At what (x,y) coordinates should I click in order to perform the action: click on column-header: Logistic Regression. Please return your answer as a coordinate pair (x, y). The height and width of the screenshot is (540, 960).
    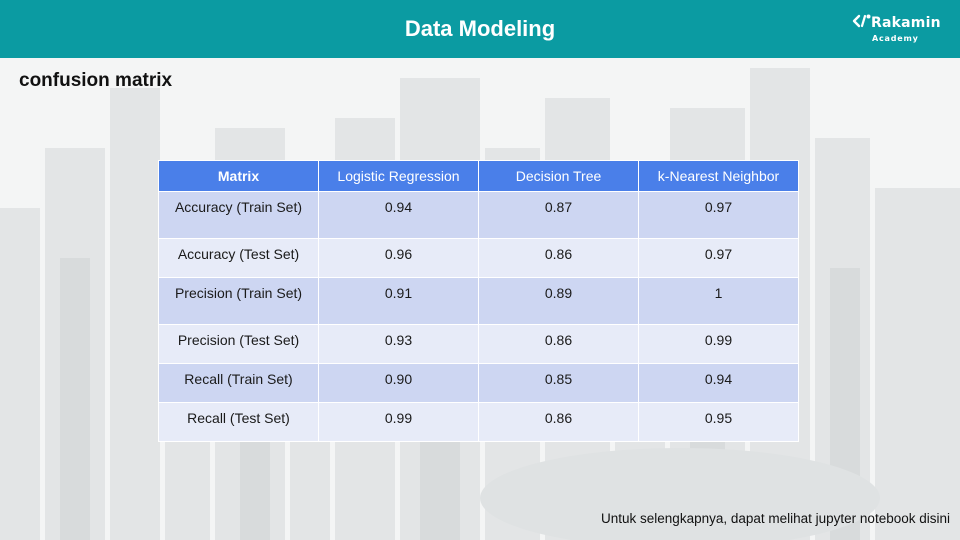
    Looking at the image, I should click on (398, 176).